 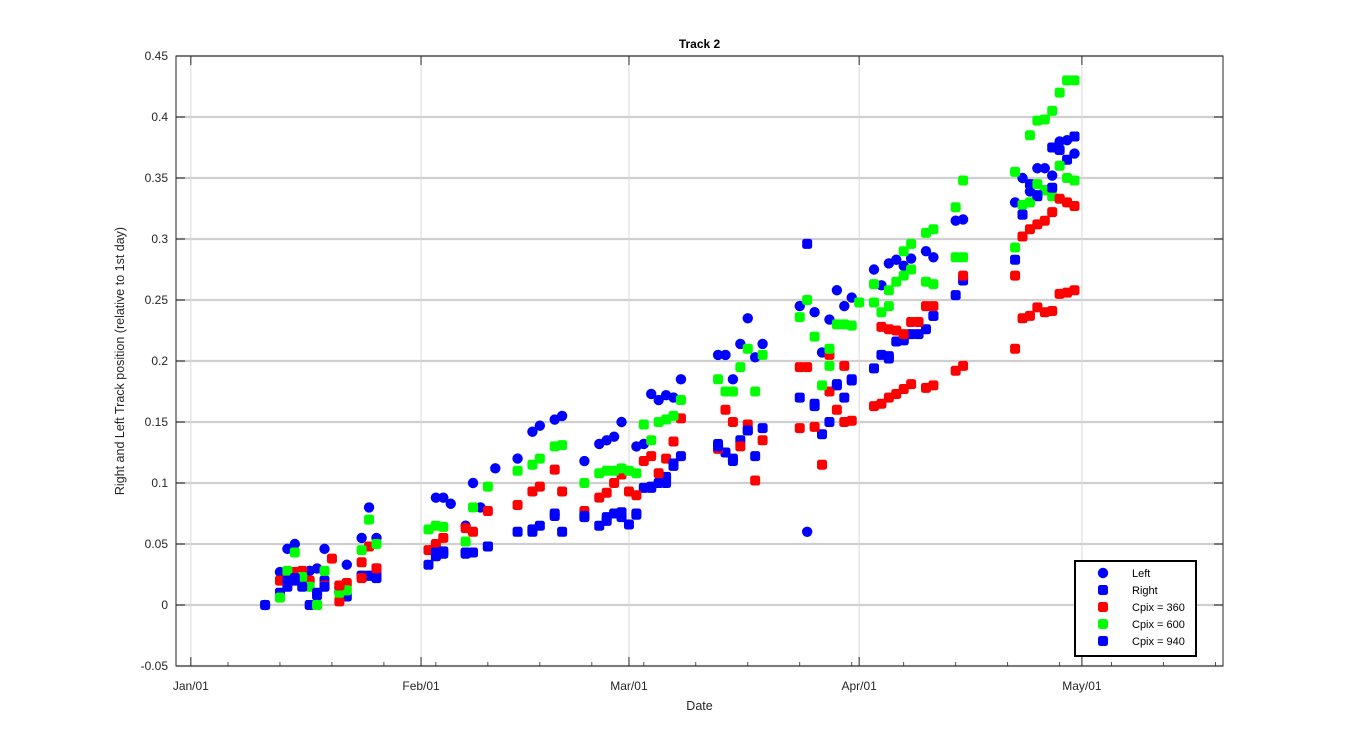 What do you see at coordinates (1128, 591) in the screenshot?
I see `legend-entry: Right` at bounding box center [1128, 591].